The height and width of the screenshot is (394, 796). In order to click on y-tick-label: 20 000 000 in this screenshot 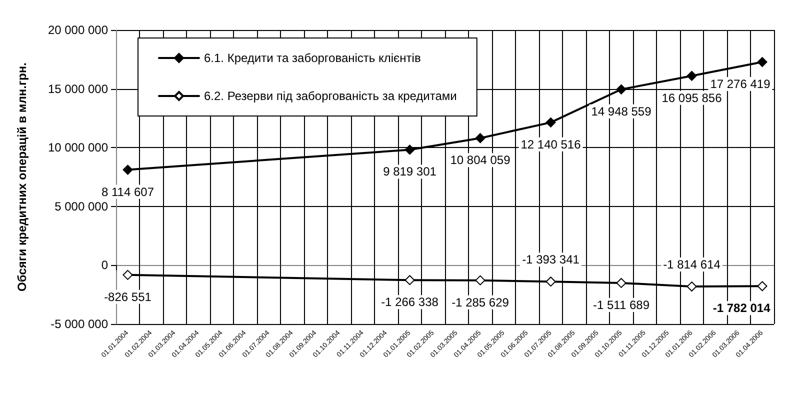, I will do `click(78, 30)`.